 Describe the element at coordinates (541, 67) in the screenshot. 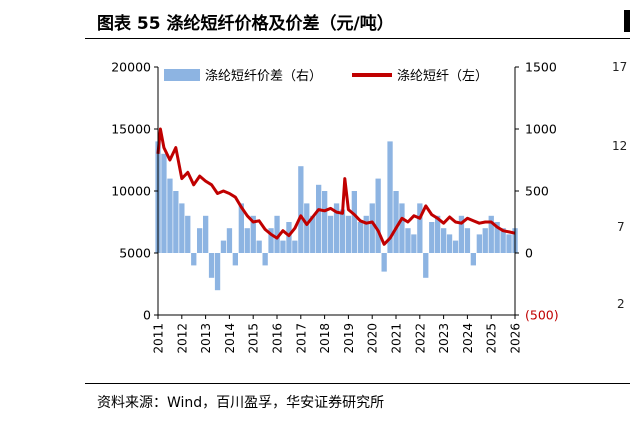

I see `right-tick-label: 1500` at that location.